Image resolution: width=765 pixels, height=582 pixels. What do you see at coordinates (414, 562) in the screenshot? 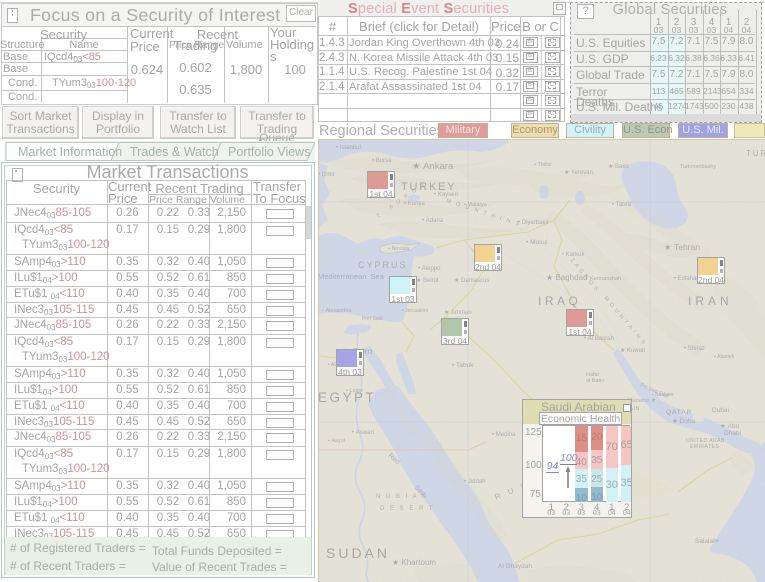
I see `svg-text: ★ Khartoum` at bounding box center [414, 562].